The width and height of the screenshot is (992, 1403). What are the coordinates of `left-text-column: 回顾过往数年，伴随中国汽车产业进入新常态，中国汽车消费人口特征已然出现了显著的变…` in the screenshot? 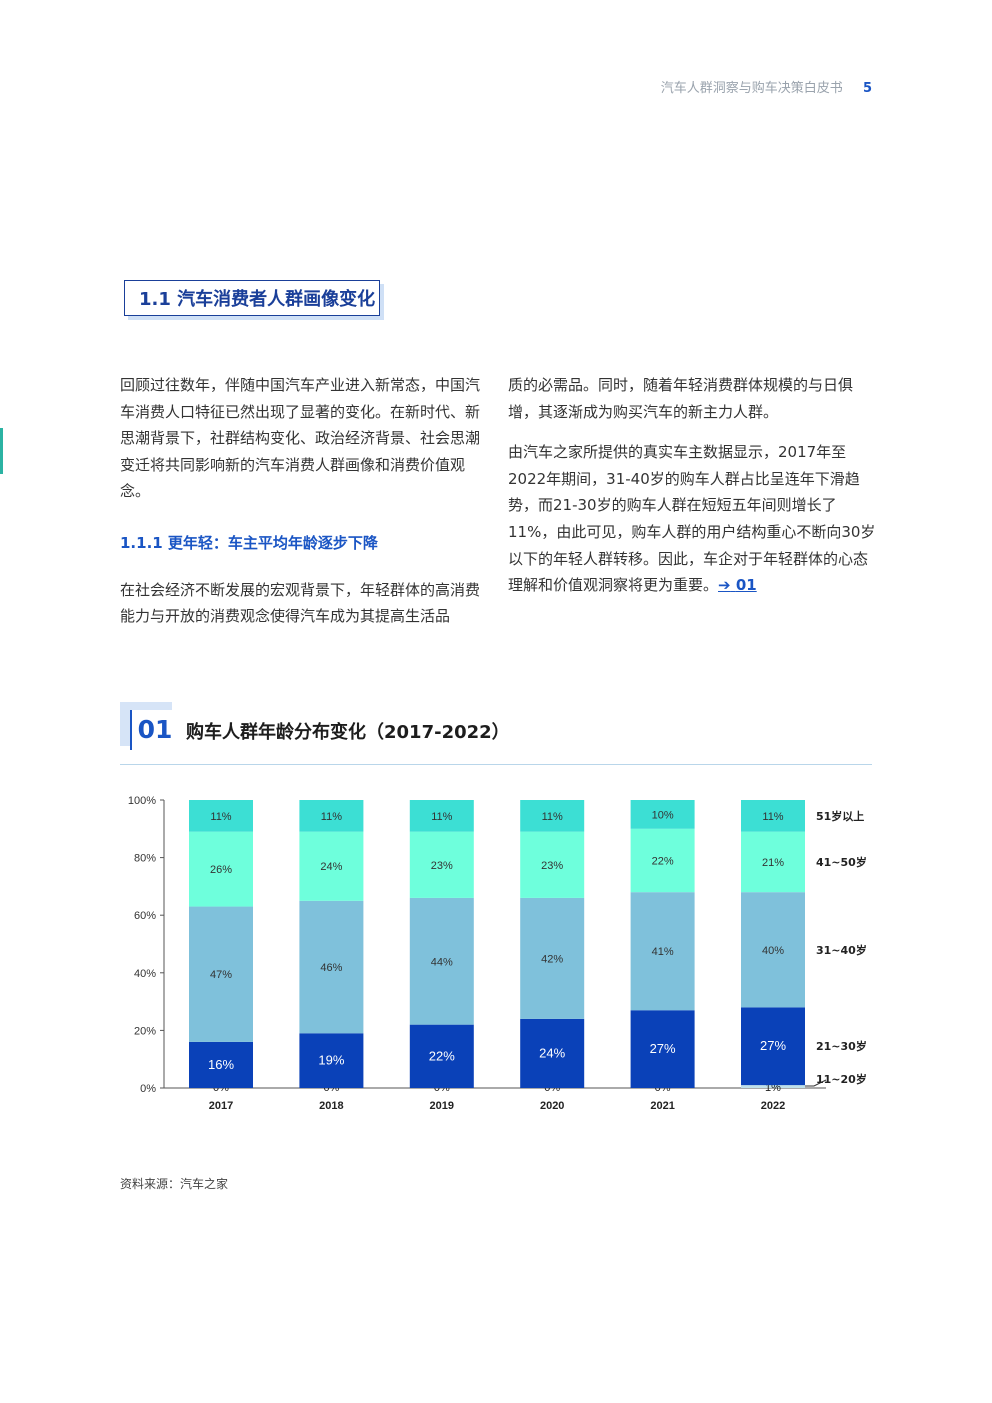 It's located at (304, 501).